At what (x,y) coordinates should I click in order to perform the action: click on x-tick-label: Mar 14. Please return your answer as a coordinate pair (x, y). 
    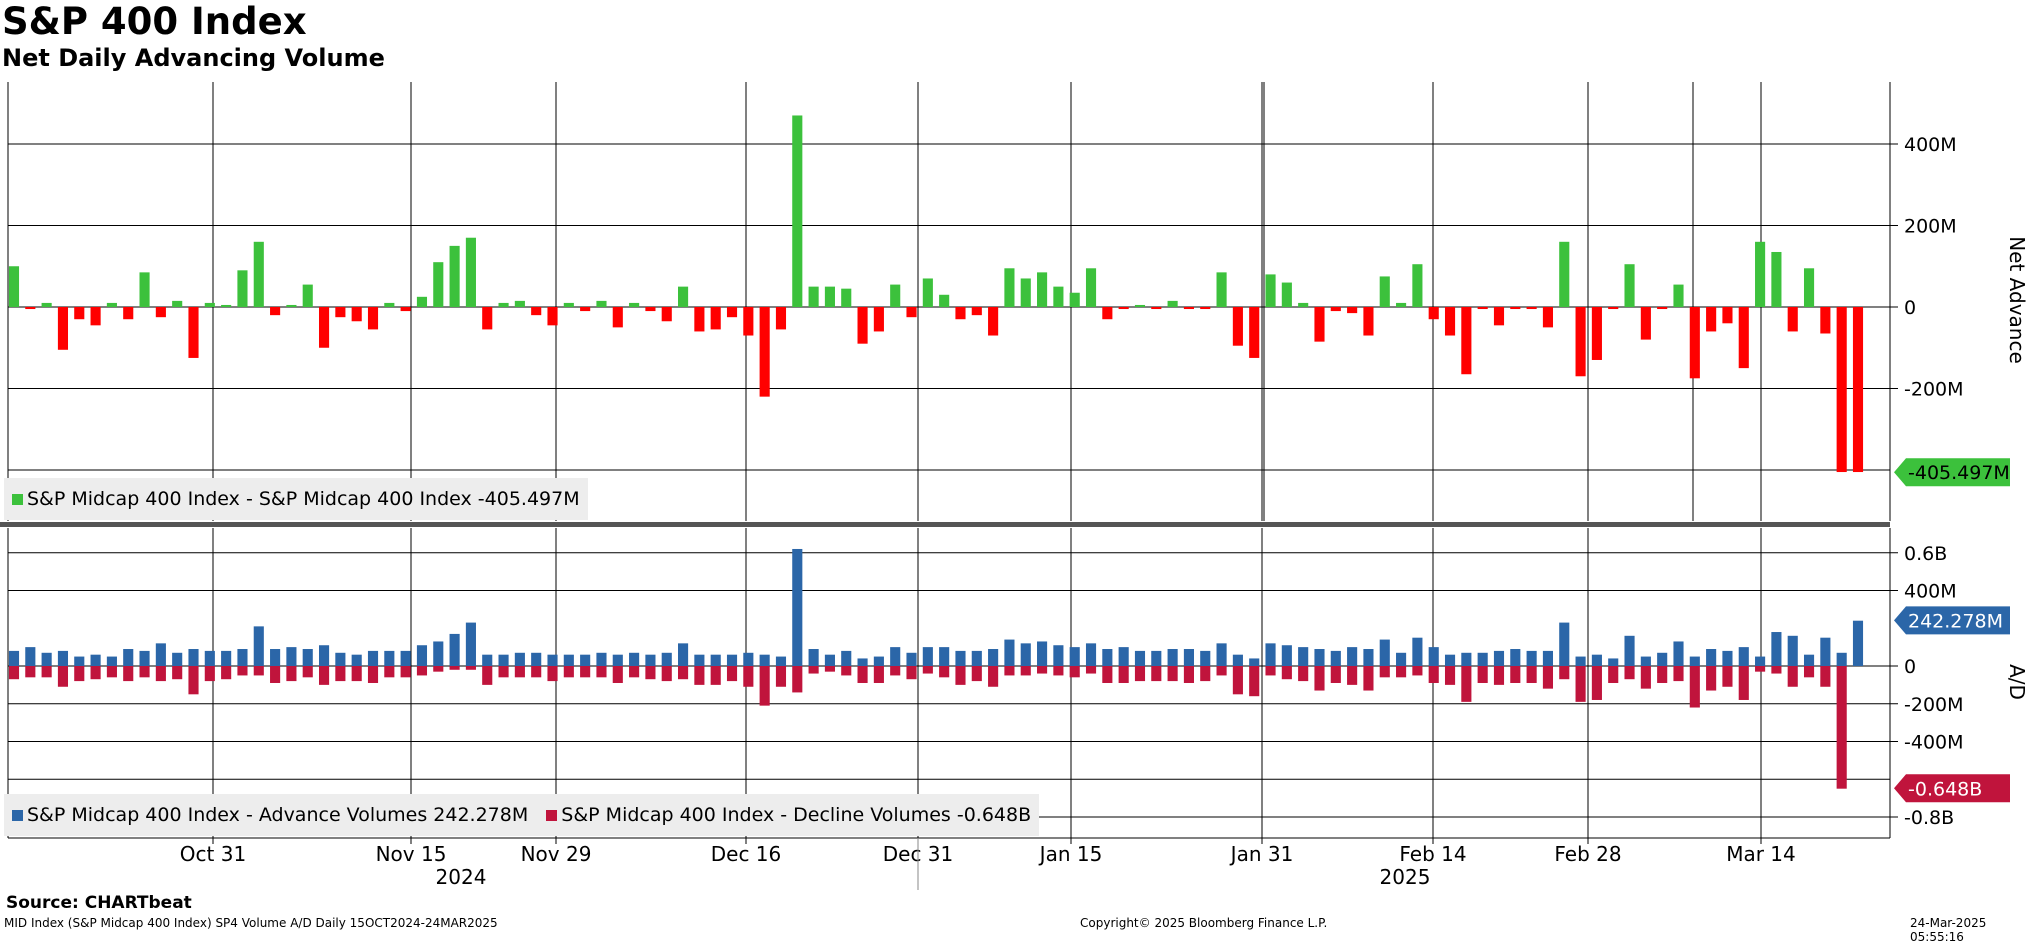
    Looking at the image, I should click on (1761, 854).